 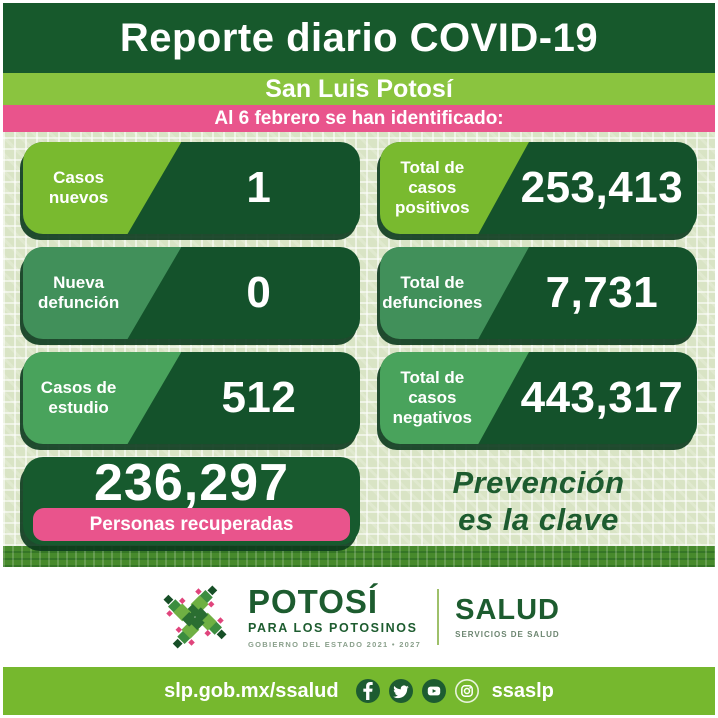 I want to click on stat-value: 7,731, so click(x=602, y=292).